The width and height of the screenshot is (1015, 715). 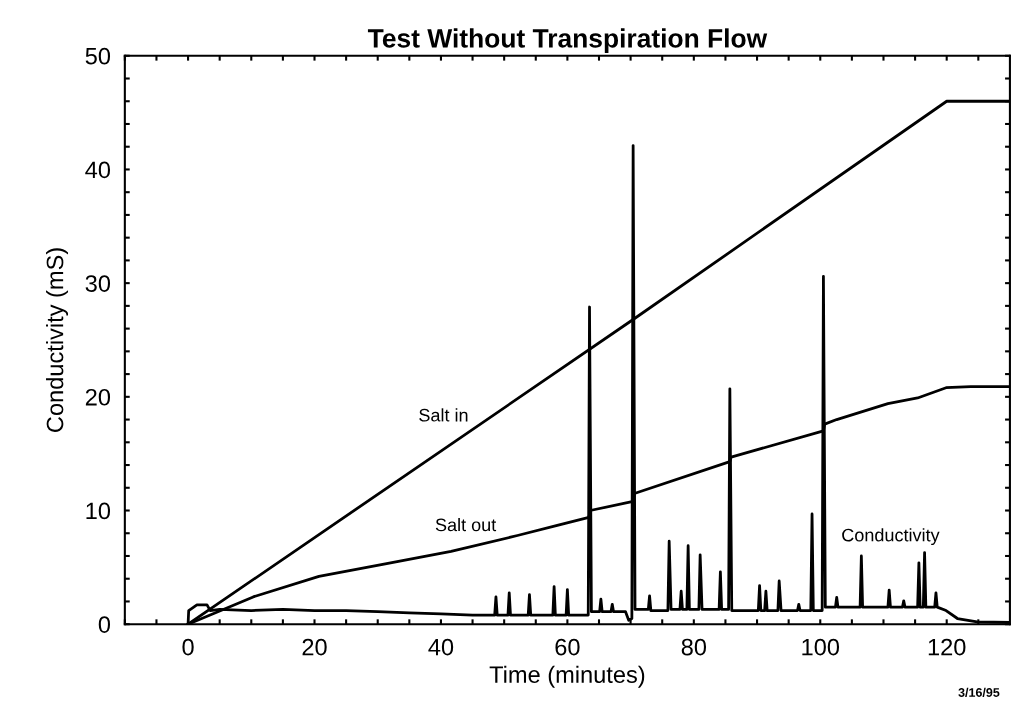 What do you see at coordinates (98, 170) in the screenshot?
I see `y-tick-label: 40` at bounding box center [98, 170].